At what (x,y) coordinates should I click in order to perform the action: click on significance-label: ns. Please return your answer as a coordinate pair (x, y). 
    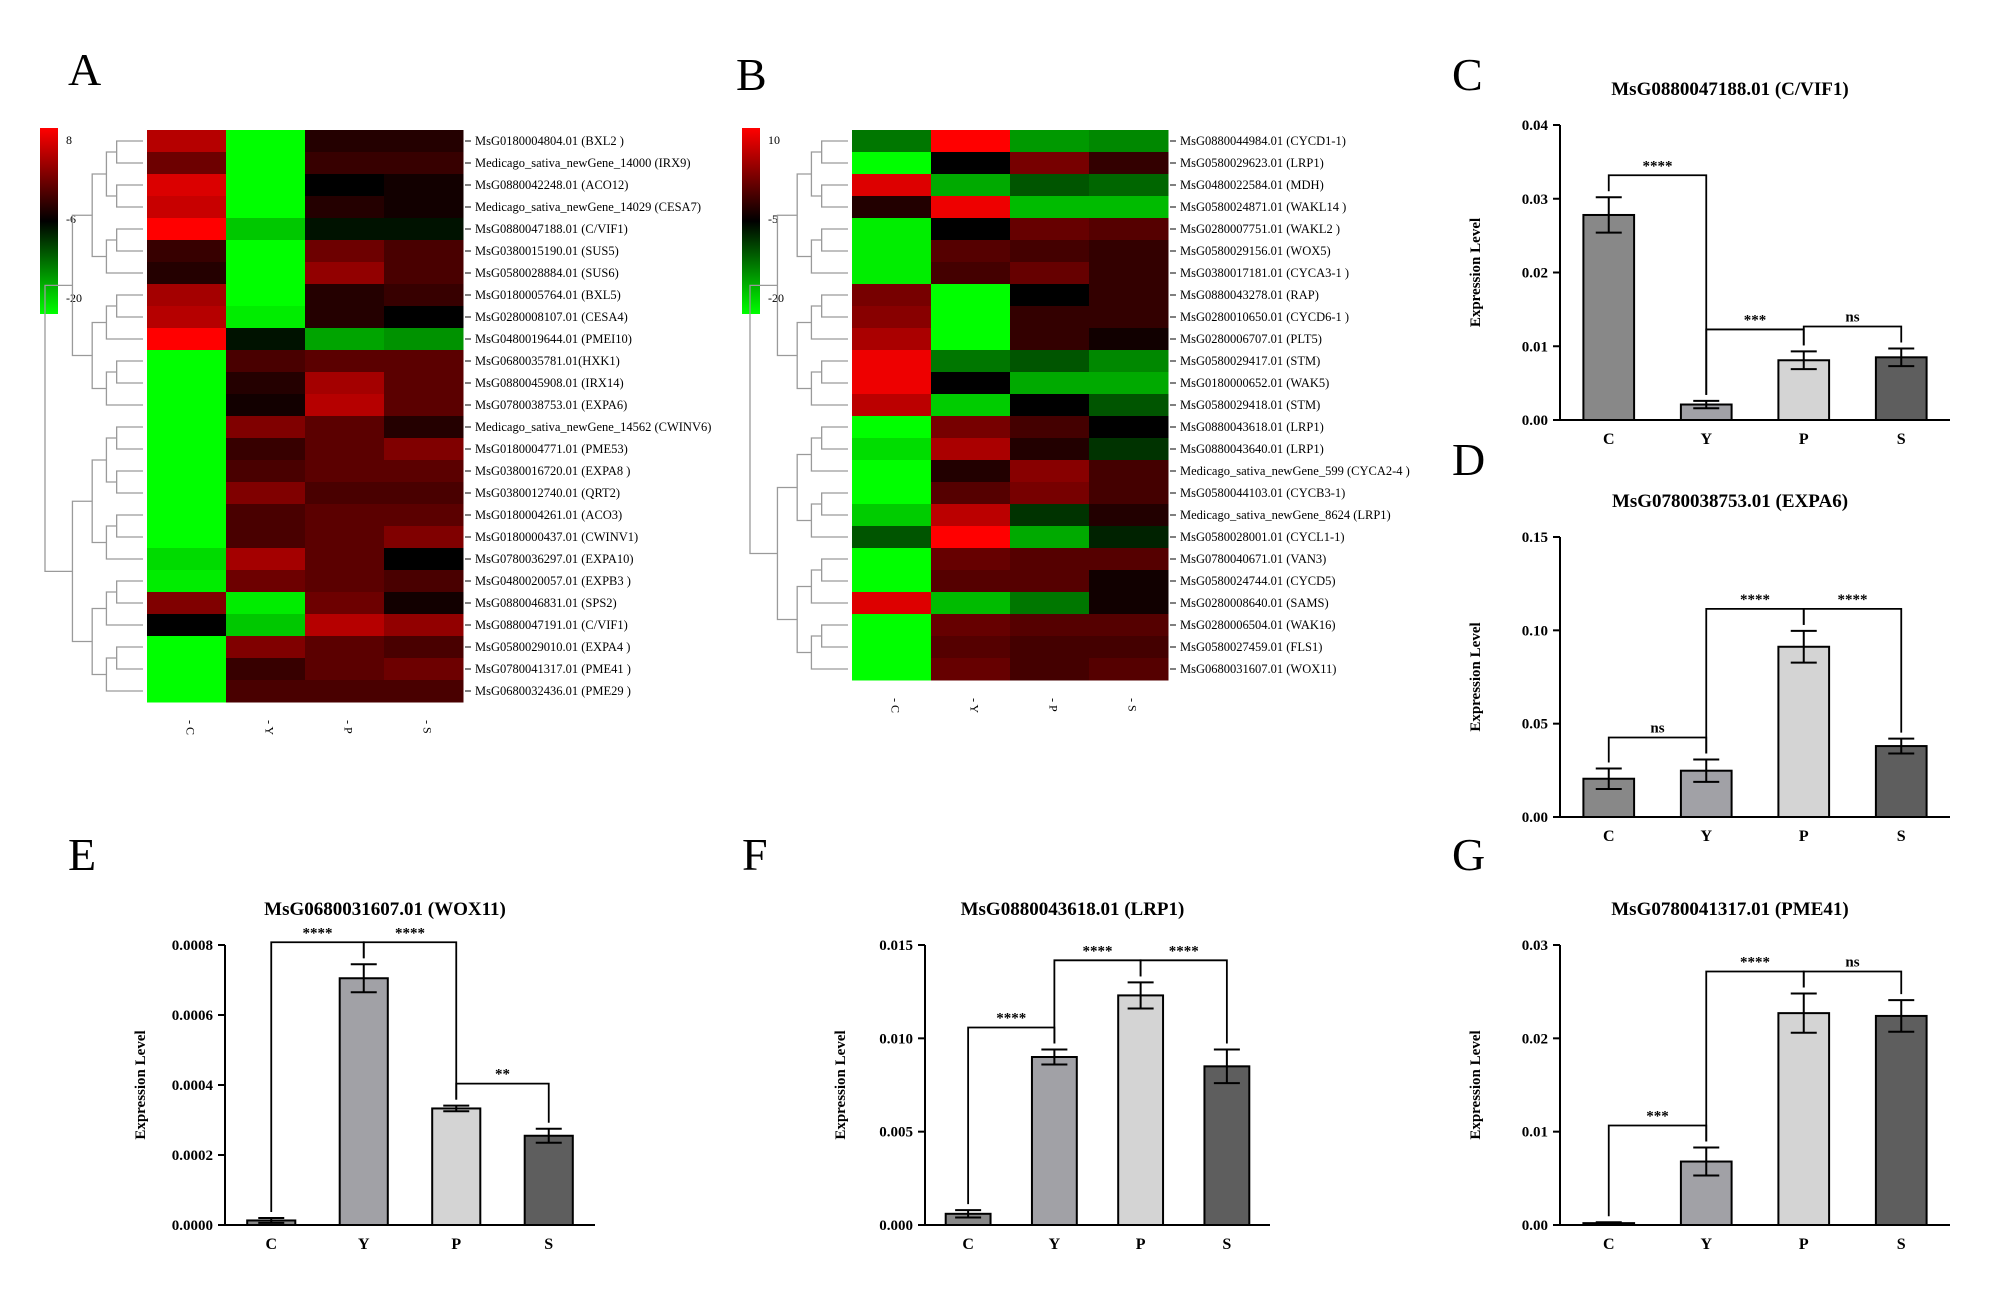
    Looking at the image, I should click on (1852, 963).